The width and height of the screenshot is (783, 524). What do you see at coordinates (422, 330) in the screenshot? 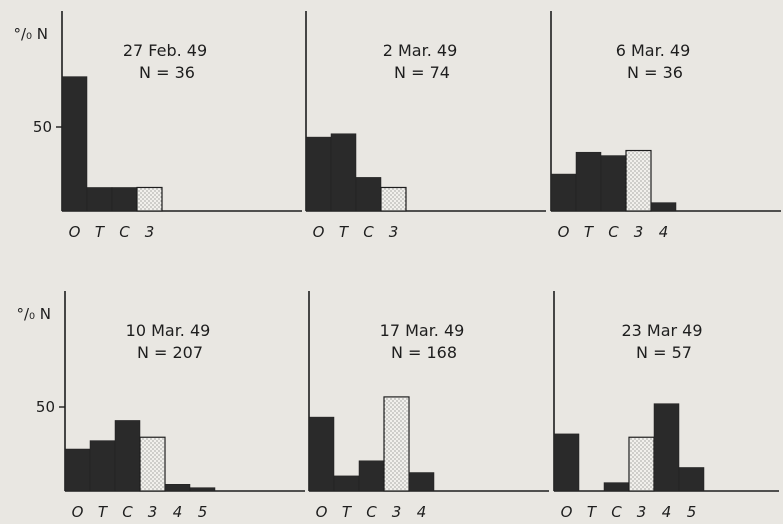
I see `panel-date-label: 17 Mar. 49` at bounding box center [422, 330].